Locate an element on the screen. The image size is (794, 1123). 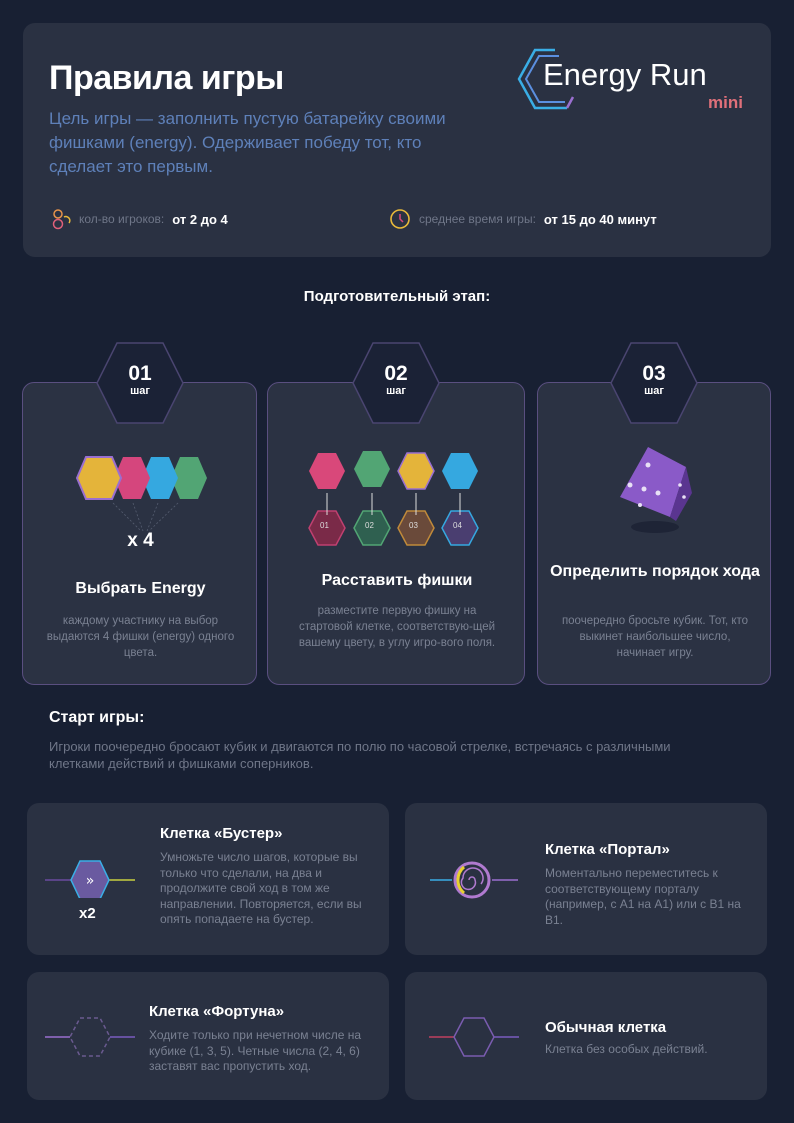
step-number: 02 is located at coordinates (396, 373).